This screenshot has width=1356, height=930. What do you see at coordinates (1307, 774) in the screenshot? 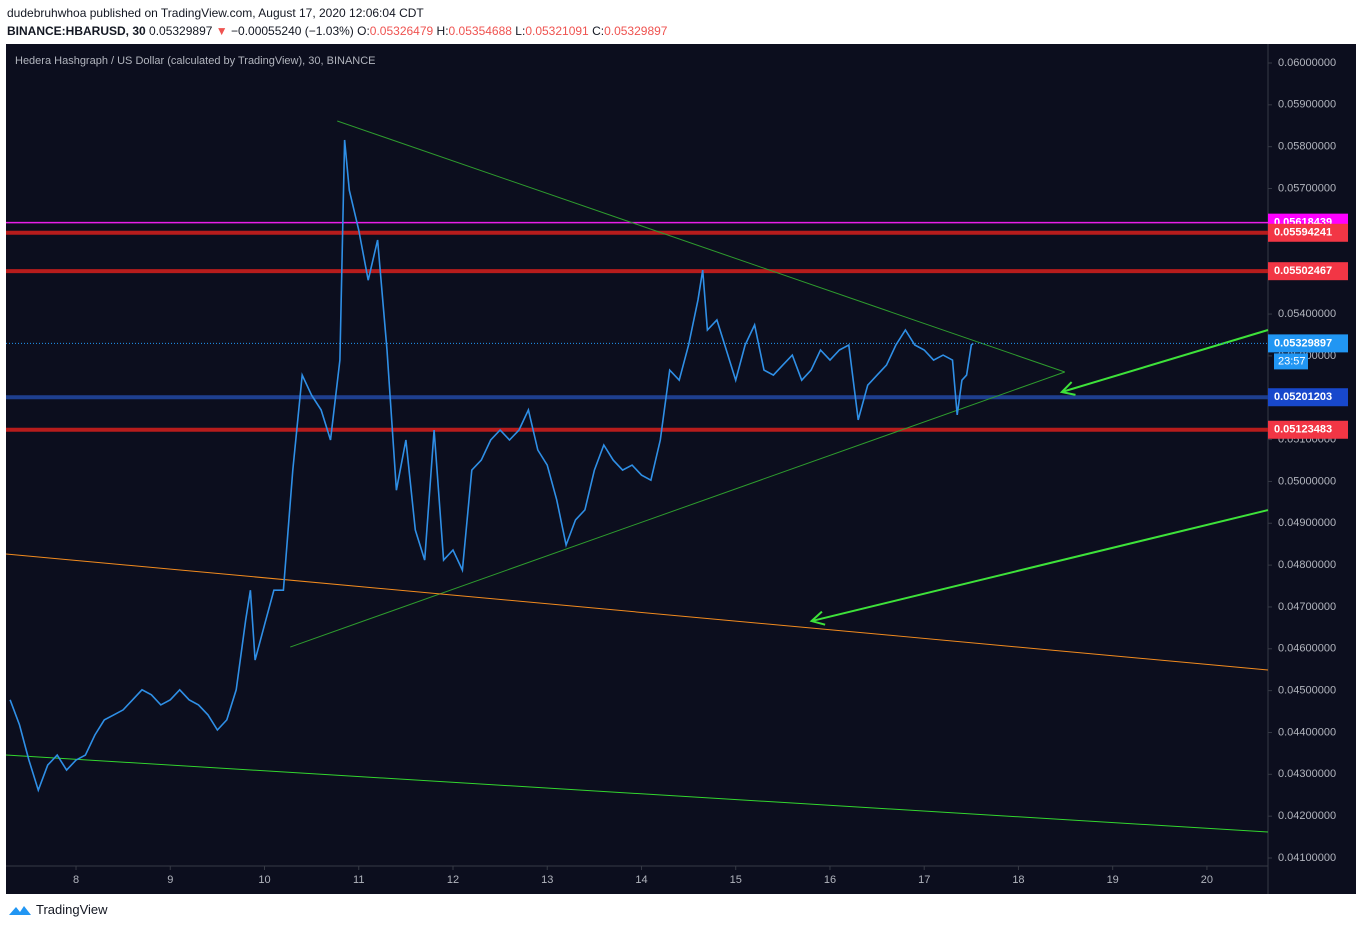
I see `y-tick-label: 0.04300000` at bounding box center [1307, 774].